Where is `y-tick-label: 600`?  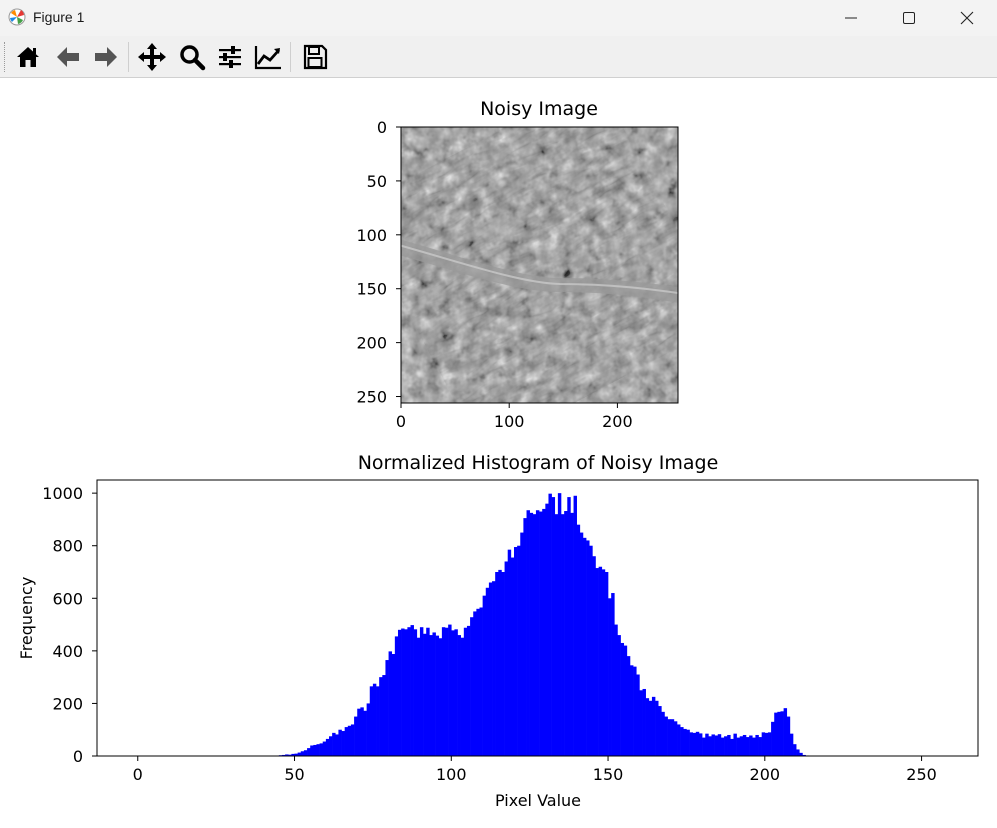
y-tick-label: 600 is located at coordinates (67, 598).